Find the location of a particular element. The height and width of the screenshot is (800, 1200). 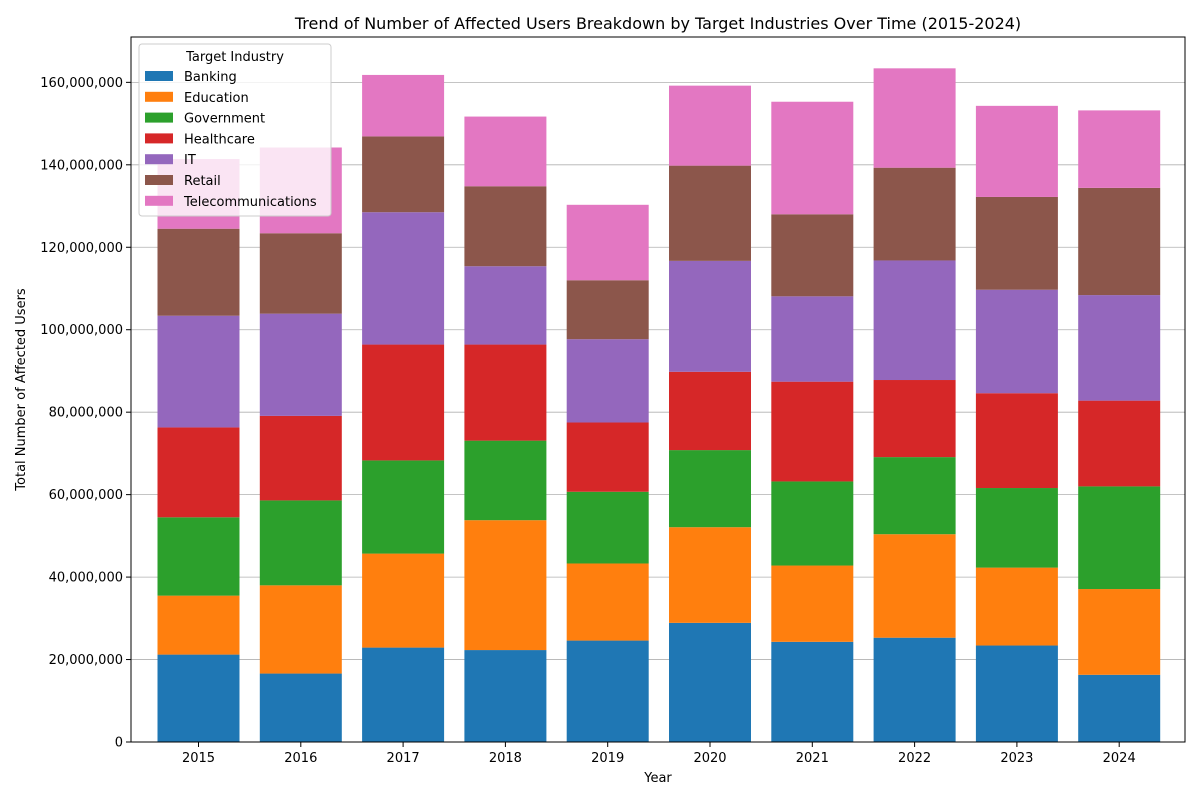

bar-segment-government-2016 is located at coordinates (300, 543).